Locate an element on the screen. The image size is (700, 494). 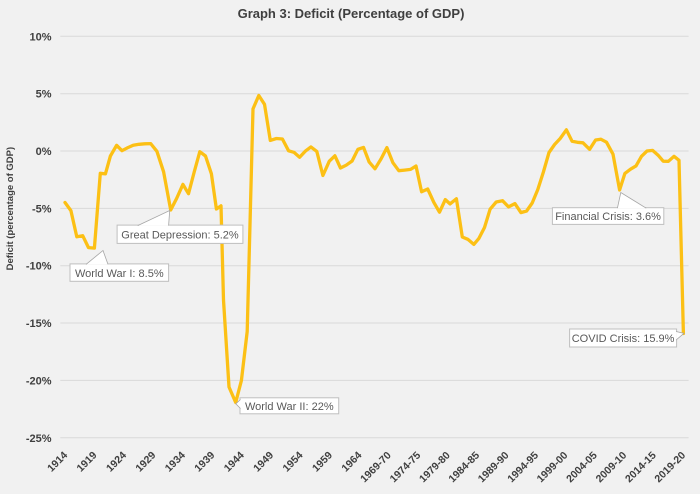
svg-text: Deficit (percentage of GDP) is located at coordinates (10, 209).